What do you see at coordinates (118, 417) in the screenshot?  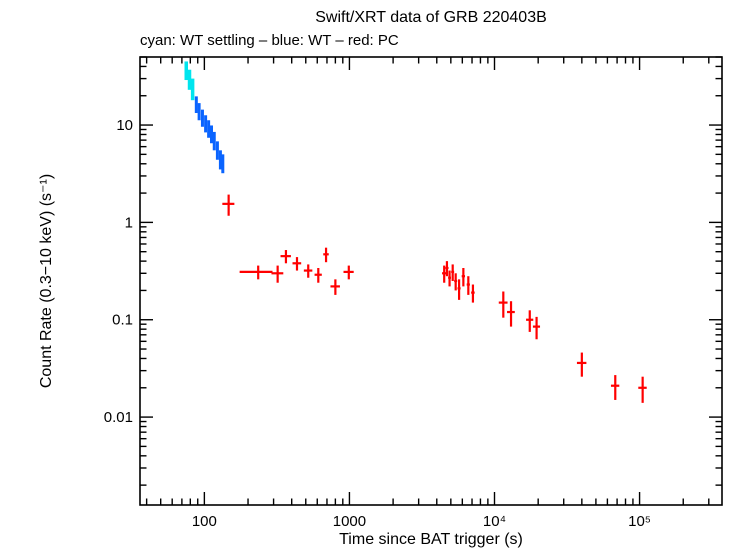 I see `y-tick-label: 0.01` at bounding box center [118, 417].